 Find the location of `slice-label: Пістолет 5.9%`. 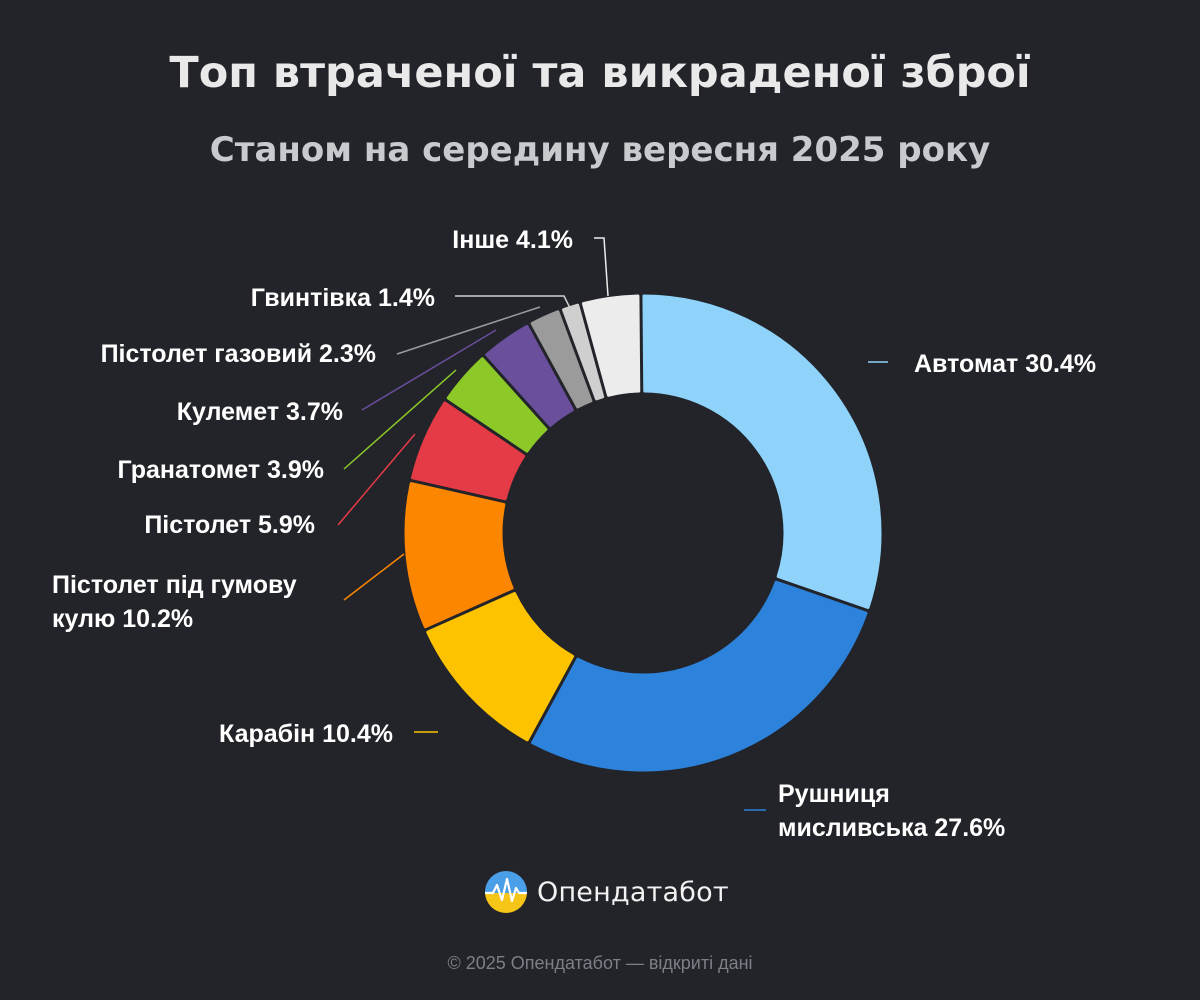

slice-label: Пістолет 5.9% is located at coordinates (229, 525).